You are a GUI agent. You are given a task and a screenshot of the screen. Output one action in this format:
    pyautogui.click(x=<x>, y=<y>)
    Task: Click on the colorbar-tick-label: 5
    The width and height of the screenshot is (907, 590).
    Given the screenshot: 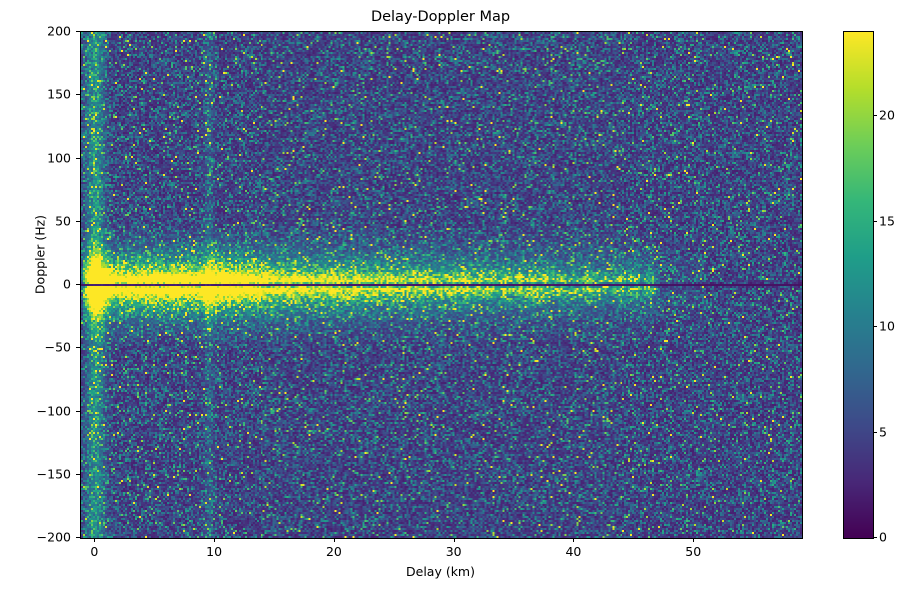 What is the action you would take?
    pyautogui.click(x=883, y=432)
    